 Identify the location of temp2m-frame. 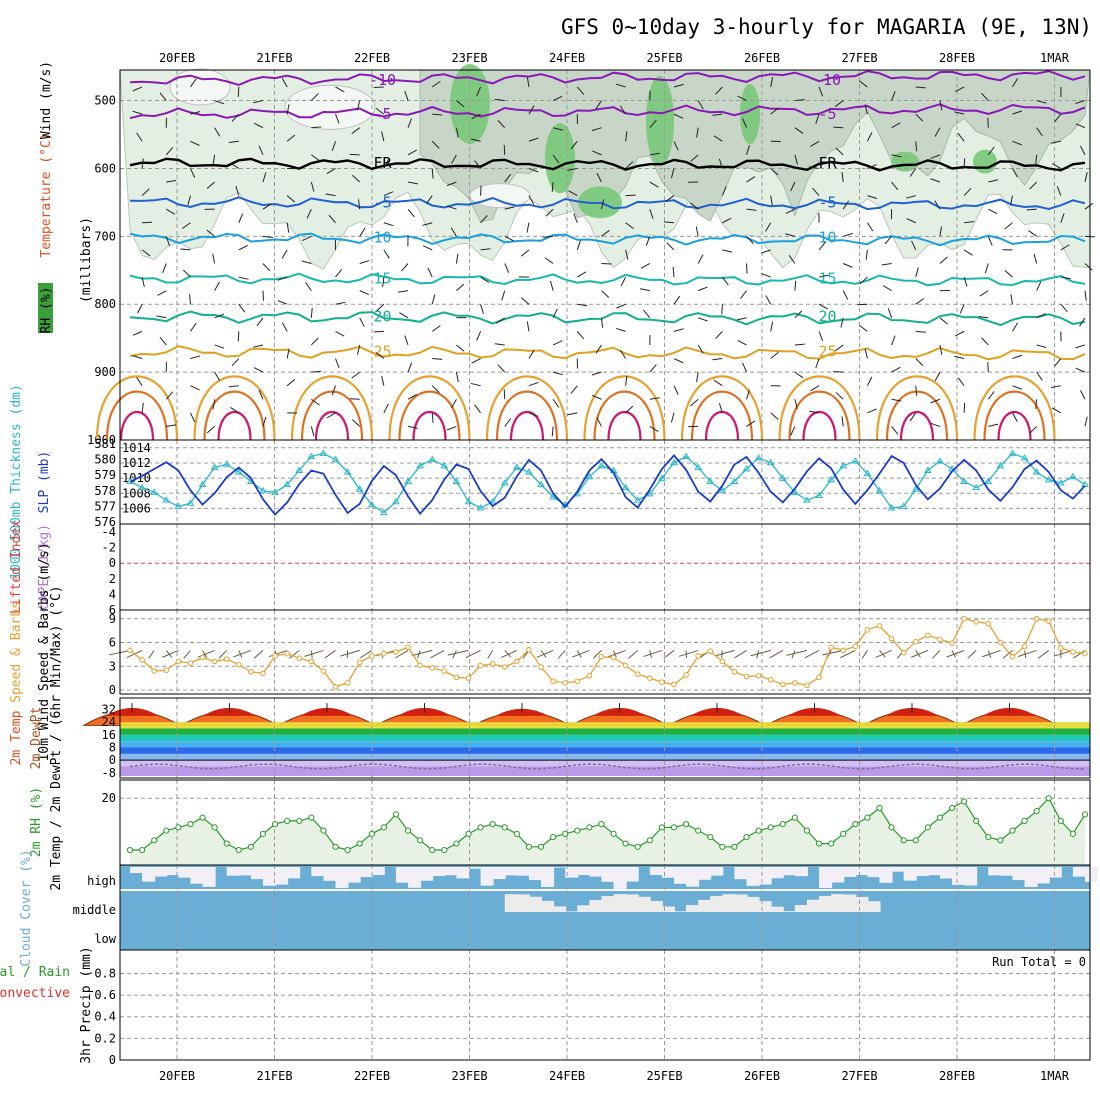
(605, 738).